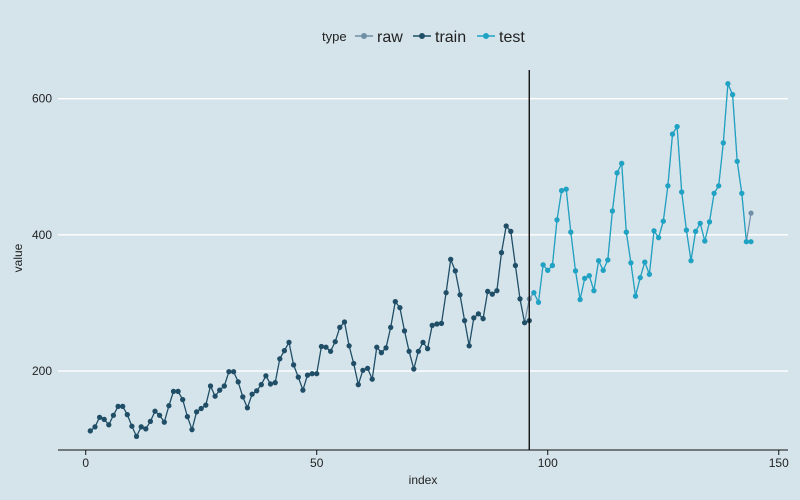  I want to click on legend-item-raw: raw, so click(379, 37).